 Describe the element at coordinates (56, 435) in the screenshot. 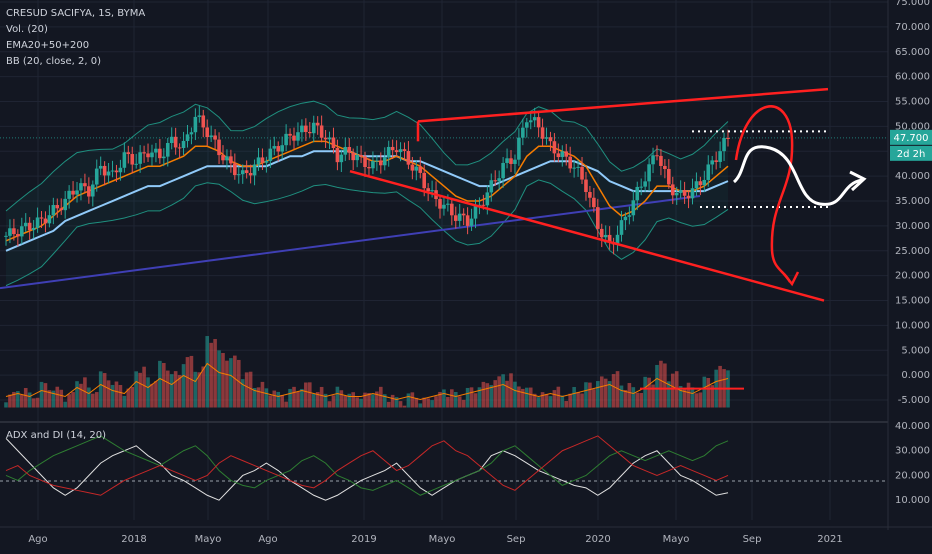

I see `adx-indicator-label: ADX and DI (14, 20)` at that location.